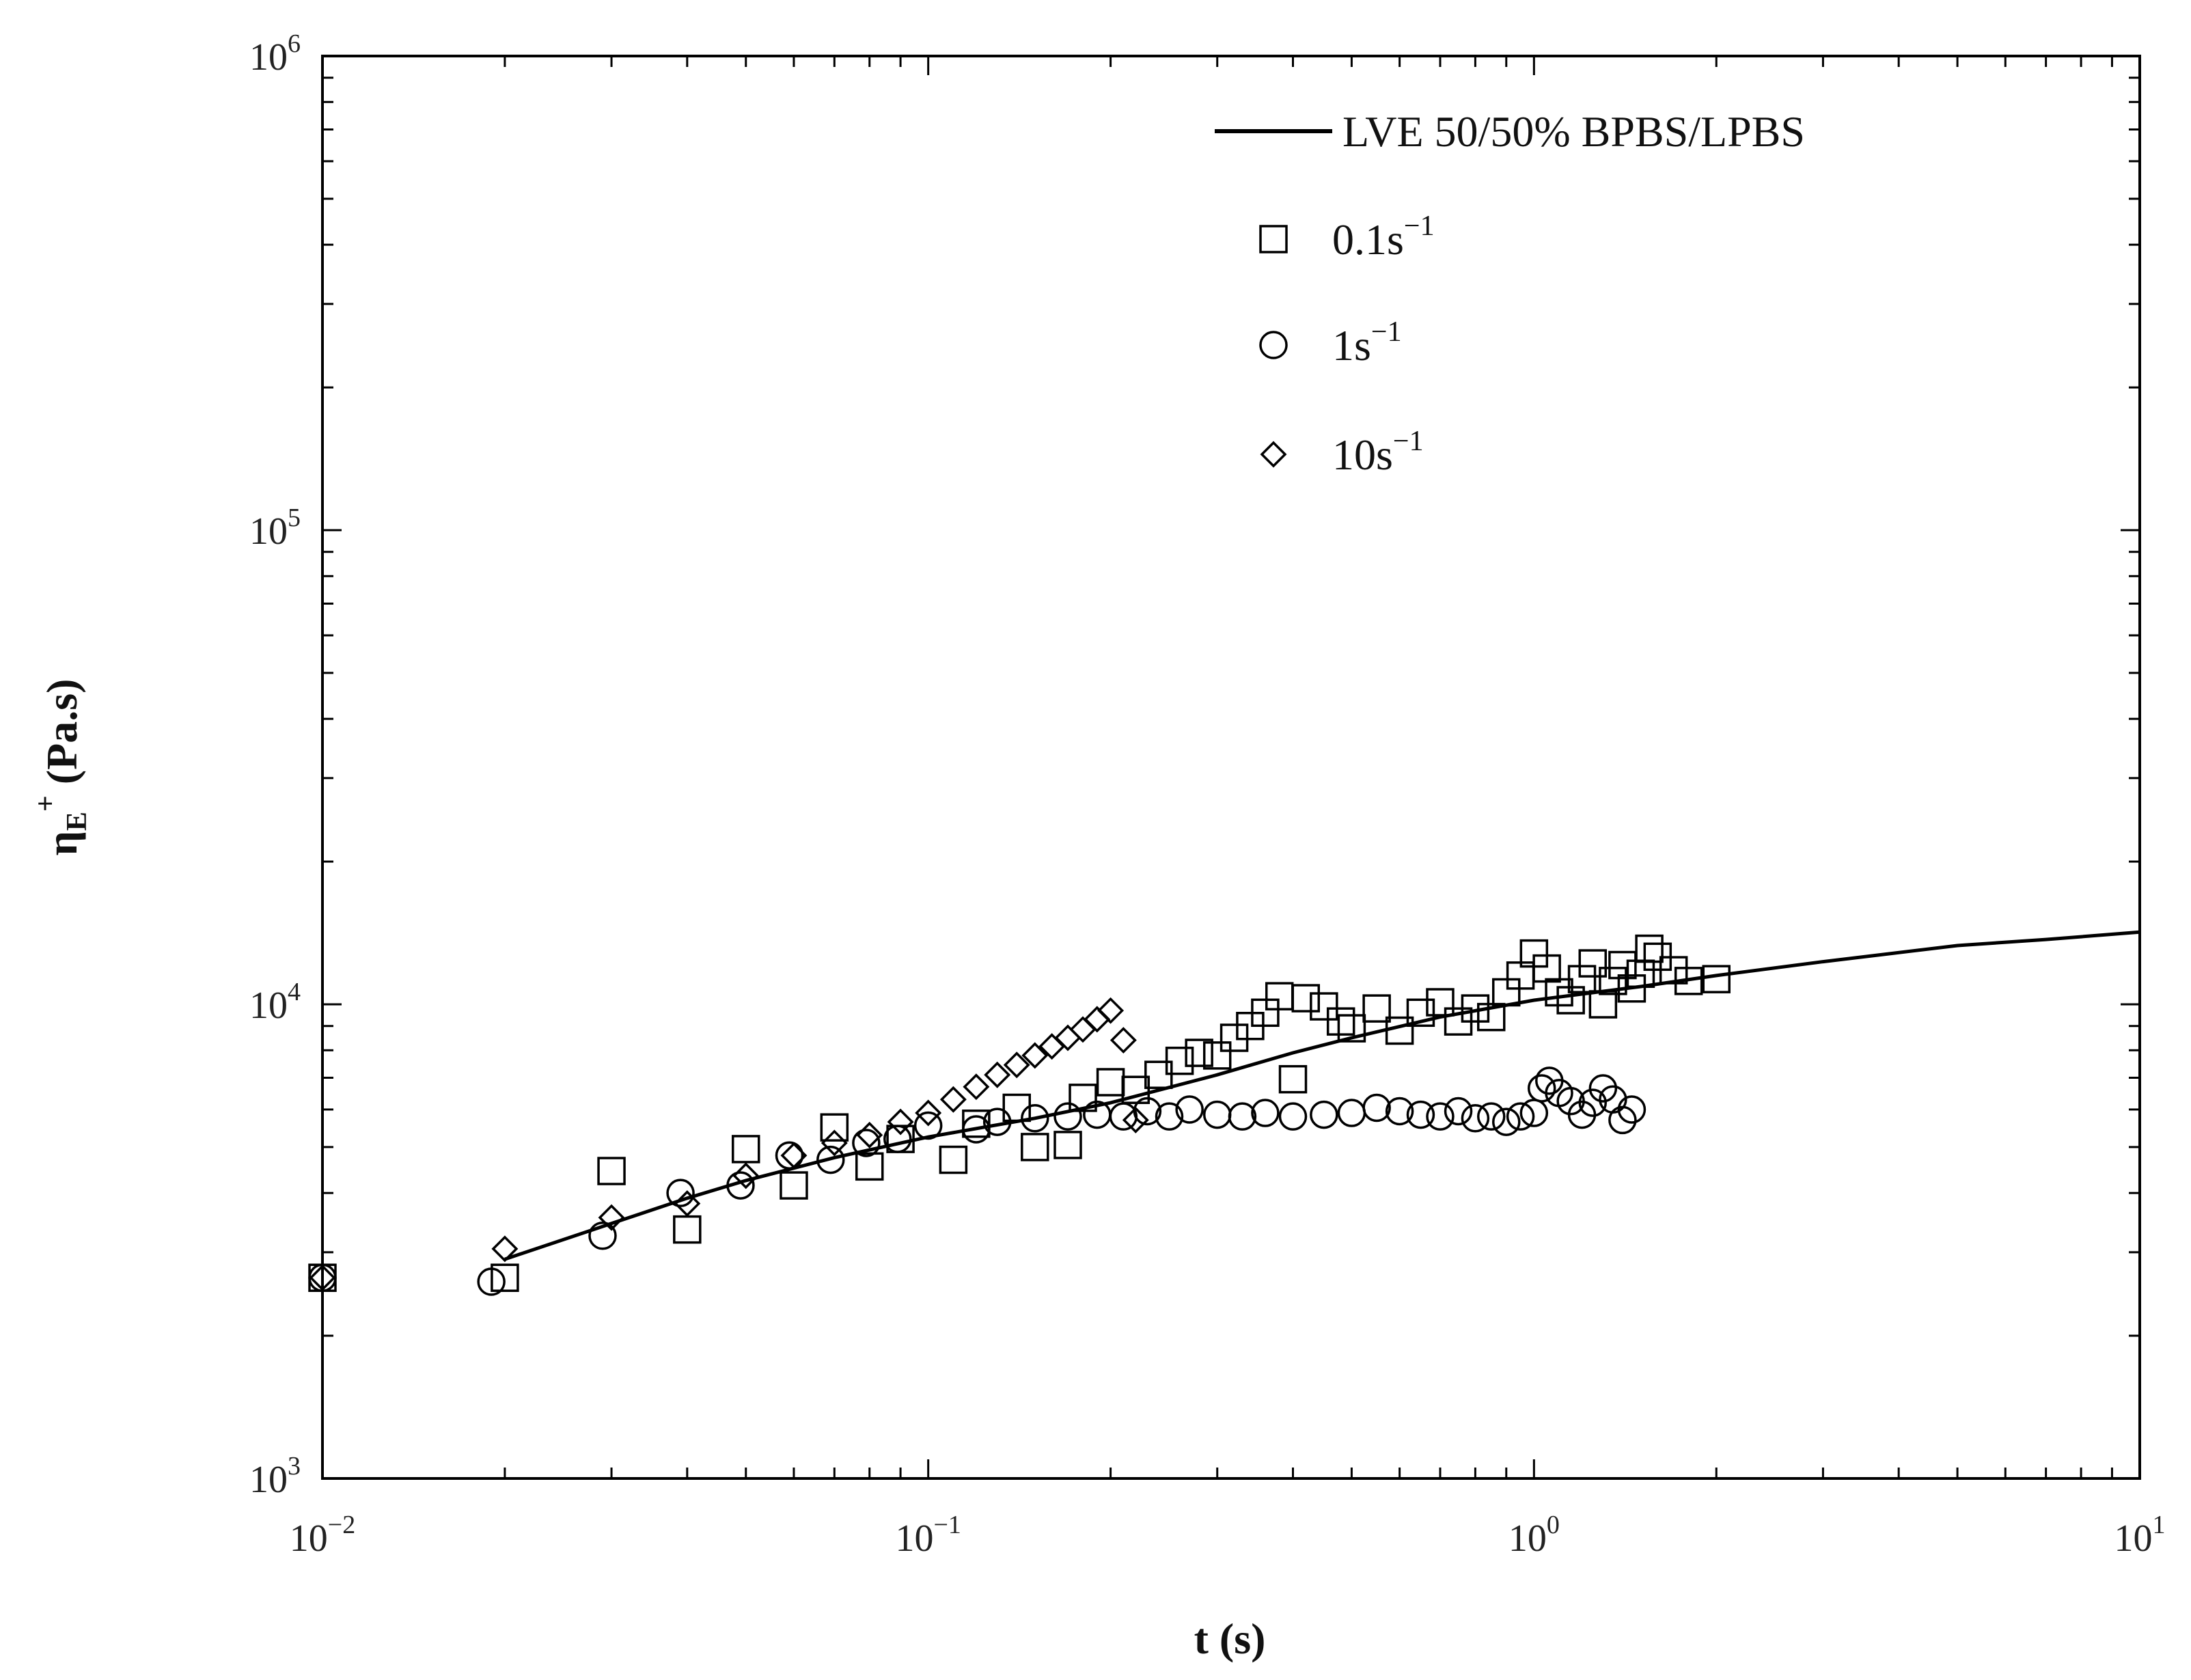 Image resolution: width=2191 pixels, height=1680 pixels. What do you see at coordinates (947, 1525) in the screenshot?
I see `x-tick-label-exponent: −1` at bounding box center [947, 1525].